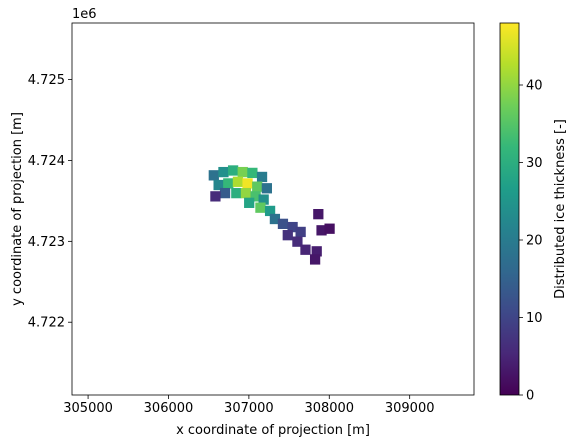  Describe the element at coordinates (273, 430) in the screenshot. I see `x-axis-label: x coordinate of projection [m]` at that location.